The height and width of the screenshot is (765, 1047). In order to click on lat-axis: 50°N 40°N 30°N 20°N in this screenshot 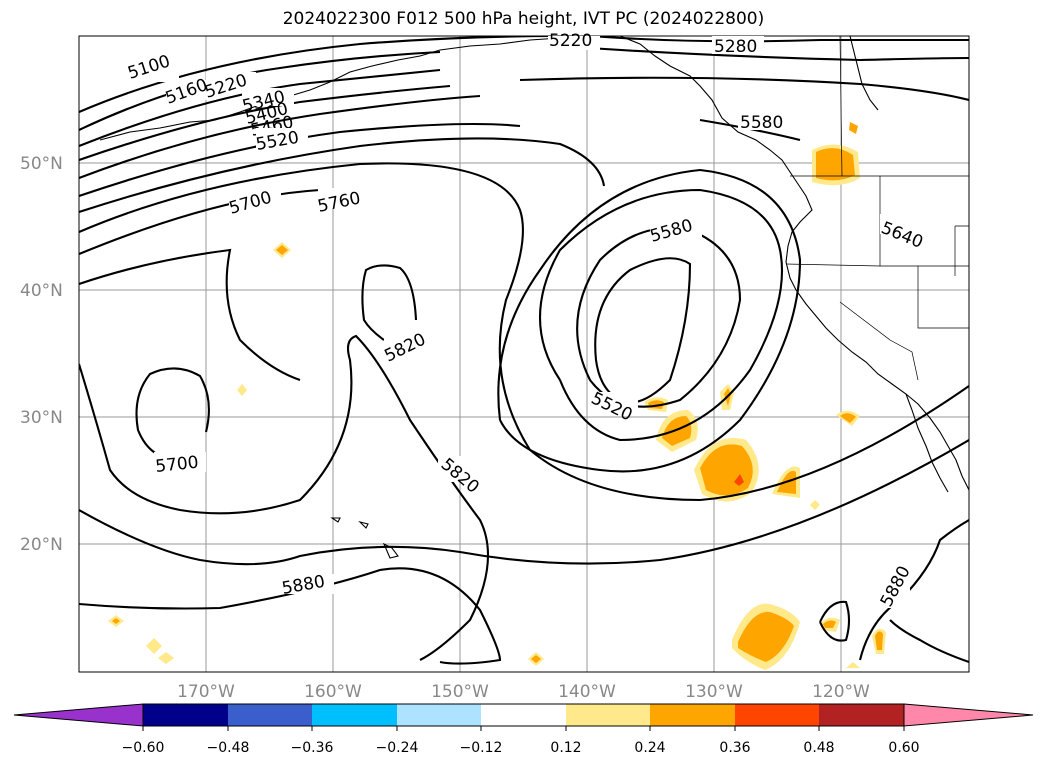, I will do `click(41, 354)`.